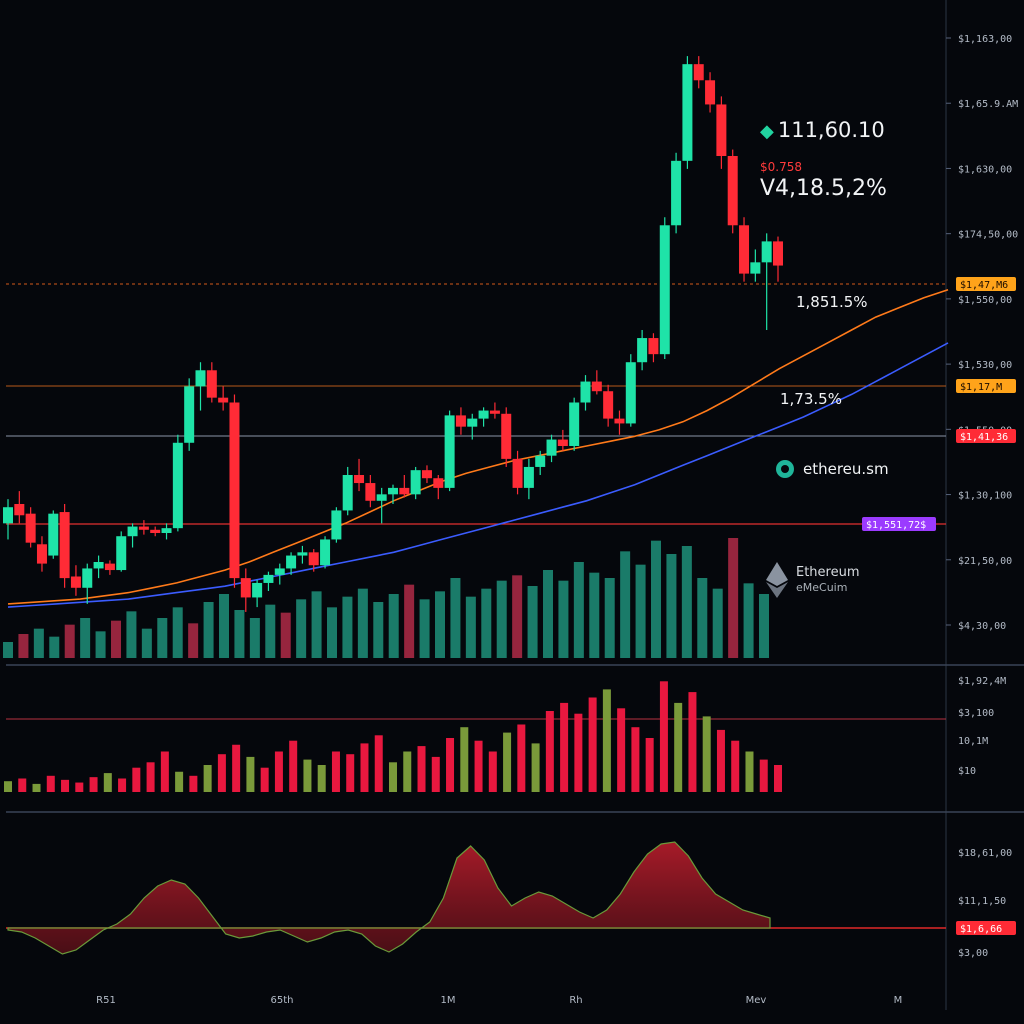  What do you see at coordinates (832, 469) in the screenshot?
I see `asset-badge: ethereu.sm` at bounding box center [832, 469].